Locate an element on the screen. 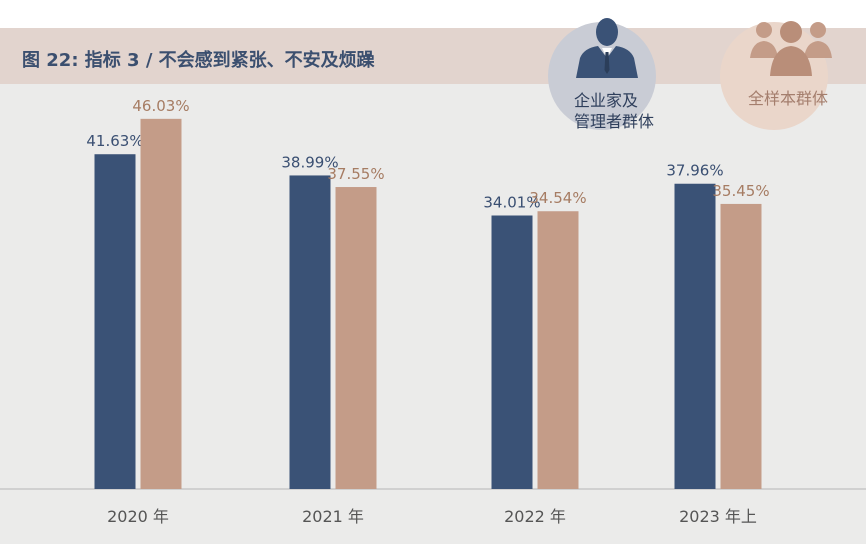  x-tick-label-1: 2021 年 is located at coordinates (333, 516).